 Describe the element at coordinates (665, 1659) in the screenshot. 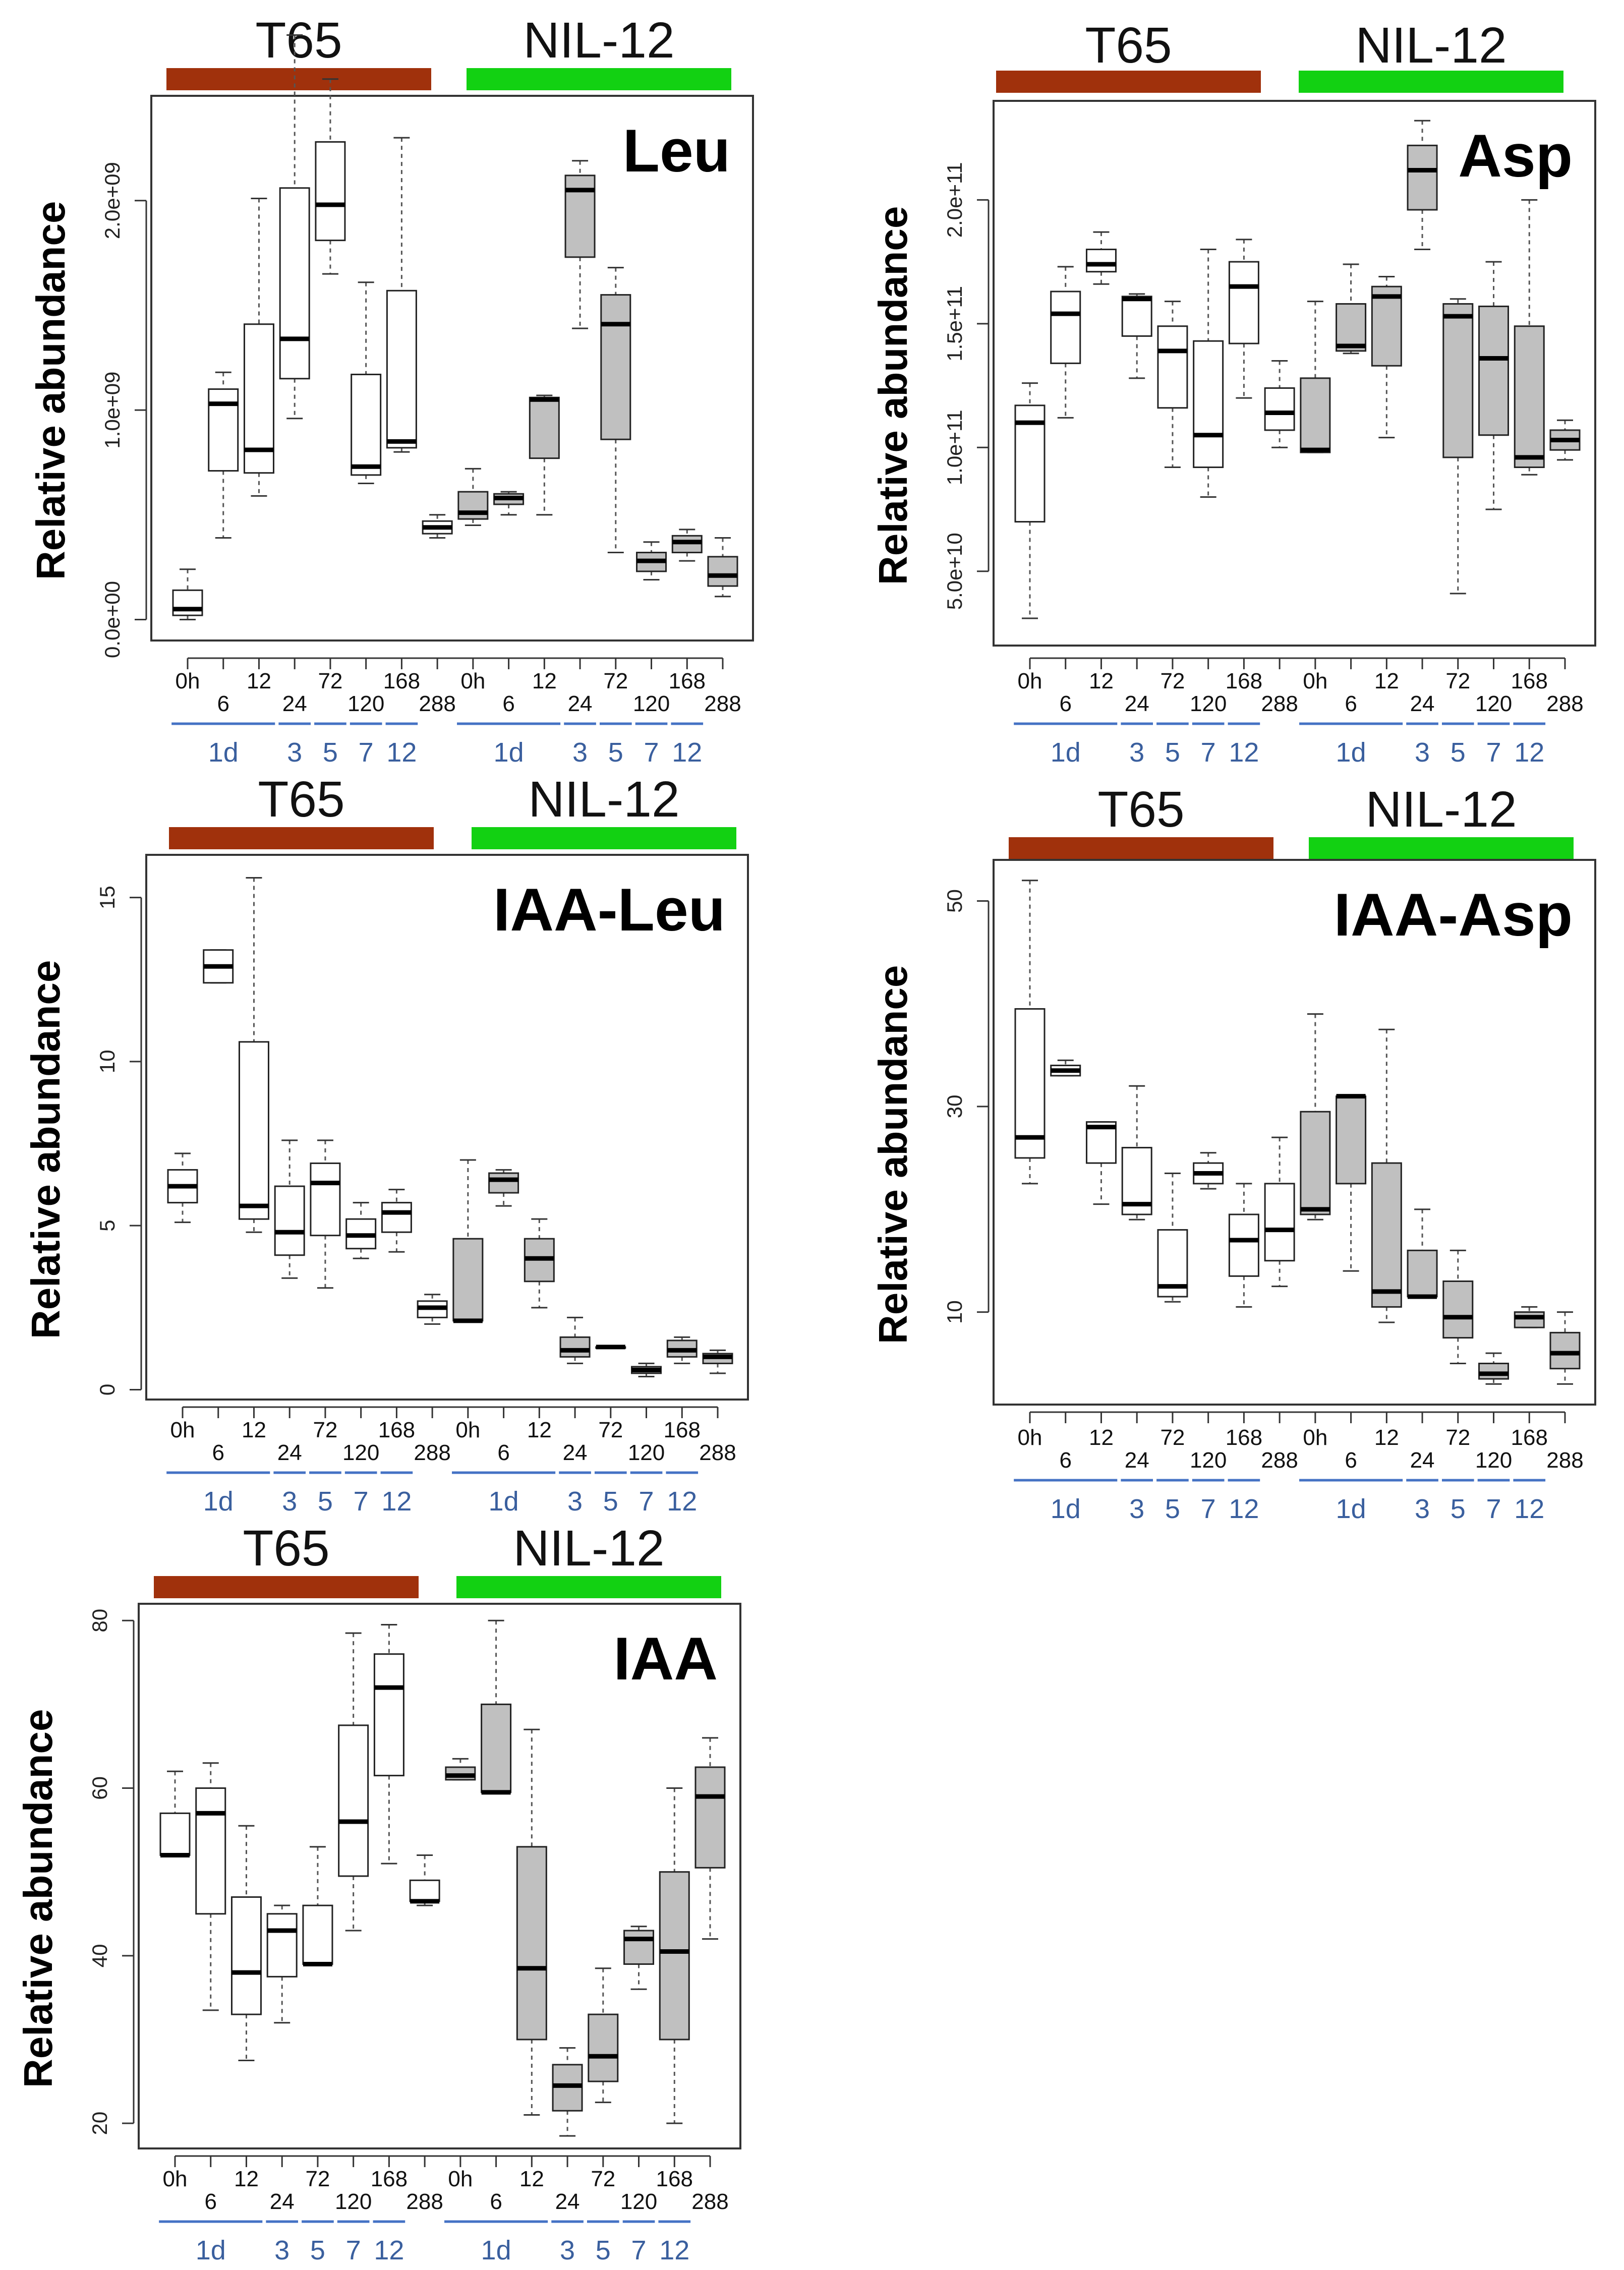

I see `panel-title-iaa: IAA` at that location.